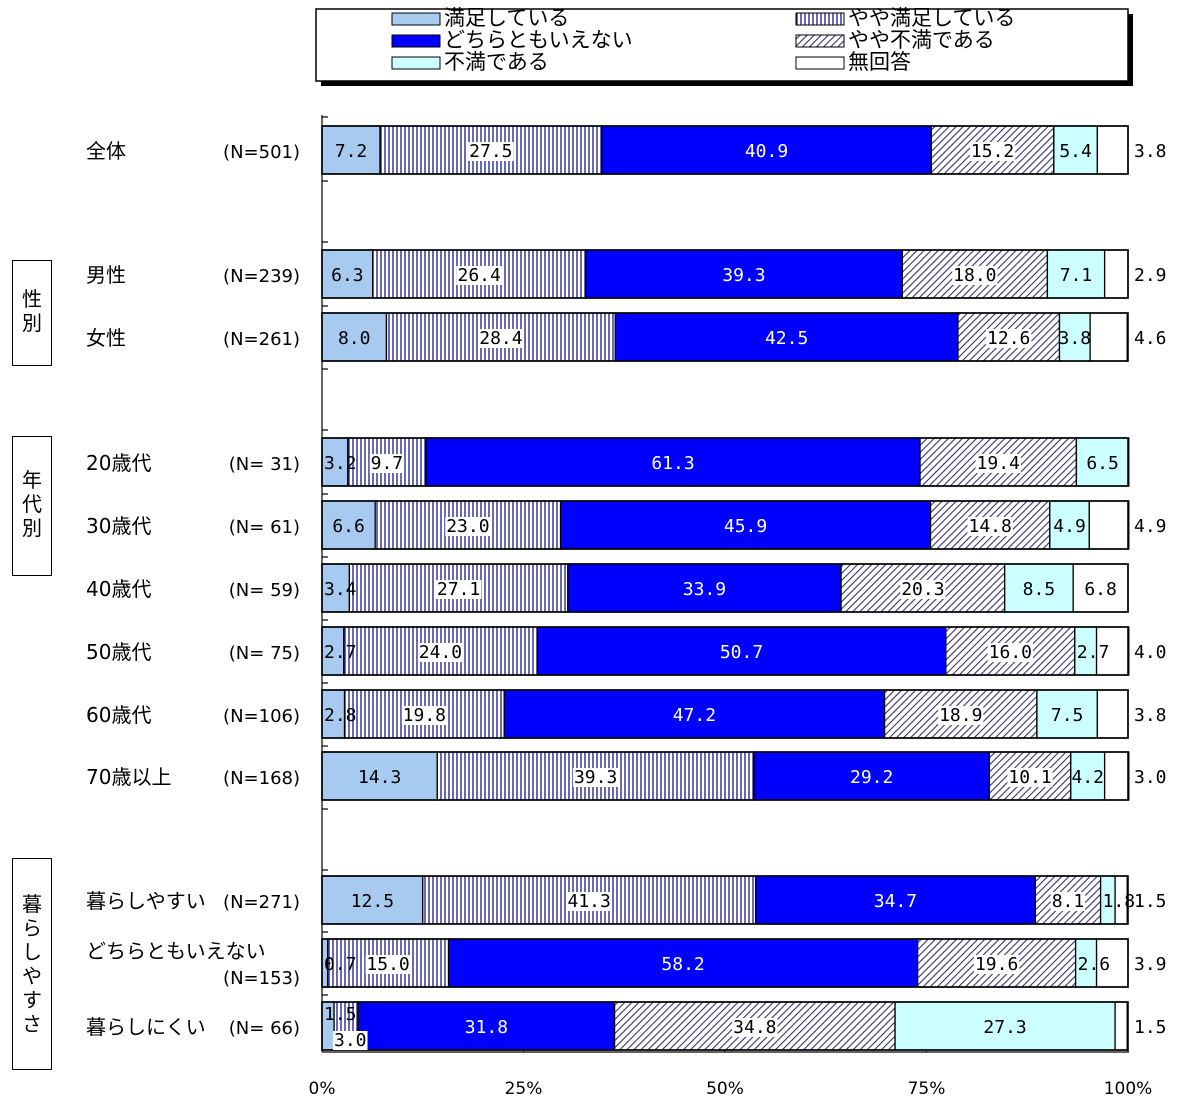 The image size is (1177, 1099). I want to click on legend-swatch-neutral, so click(416, 41).